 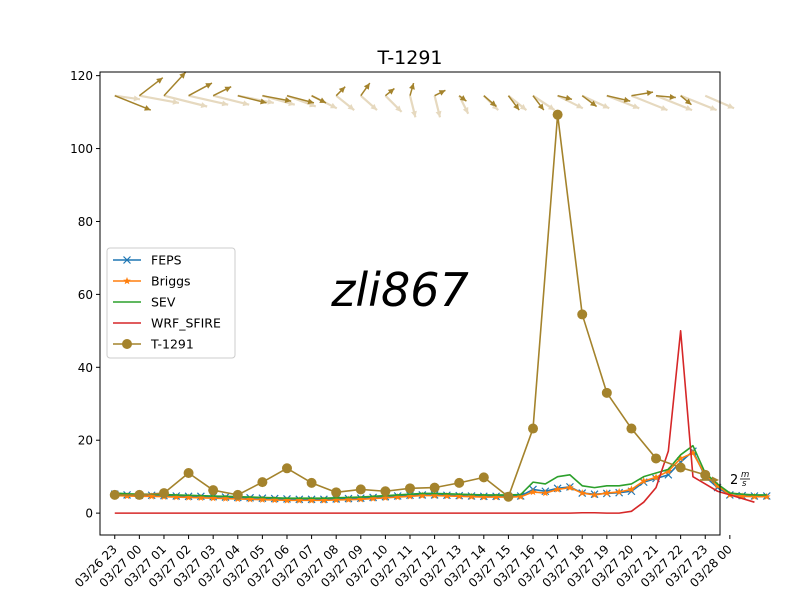 I want to click on y-tick-label: 20, so click(x=85, y=441).